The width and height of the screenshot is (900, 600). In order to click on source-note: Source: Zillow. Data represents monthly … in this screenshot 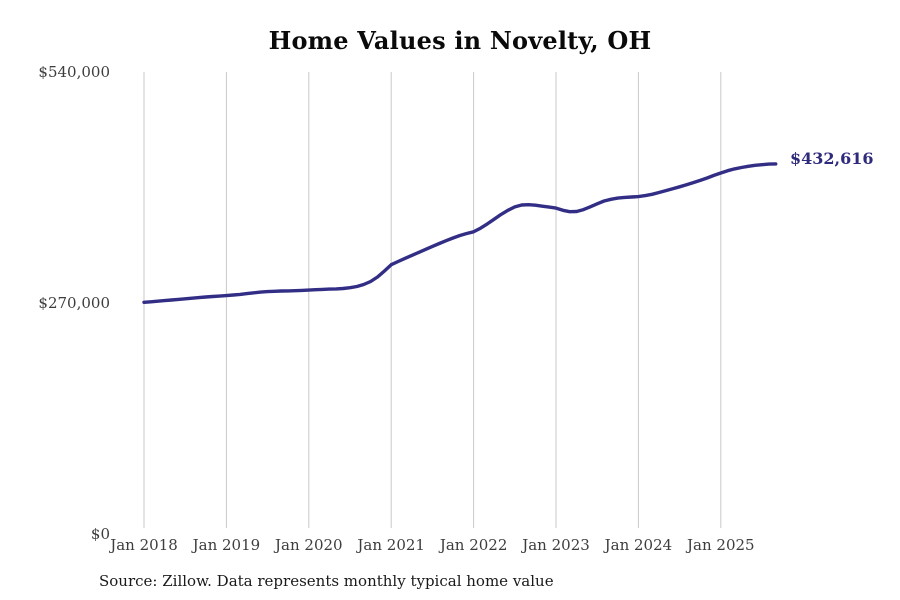, I will do `click(326, 581)`.